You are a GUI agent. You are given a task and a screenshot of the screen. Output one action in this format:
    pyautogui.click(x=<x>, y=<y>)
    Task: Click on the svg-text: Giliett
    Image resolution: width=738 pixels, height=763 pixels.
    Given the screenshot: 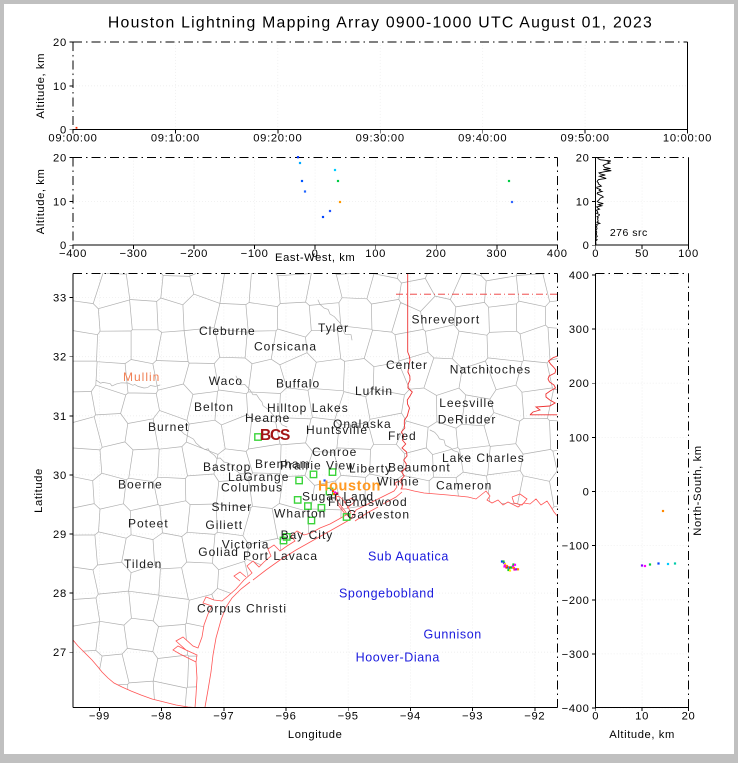 What is the action you would take?
    pyautogui.click(x=224, y=525)
    